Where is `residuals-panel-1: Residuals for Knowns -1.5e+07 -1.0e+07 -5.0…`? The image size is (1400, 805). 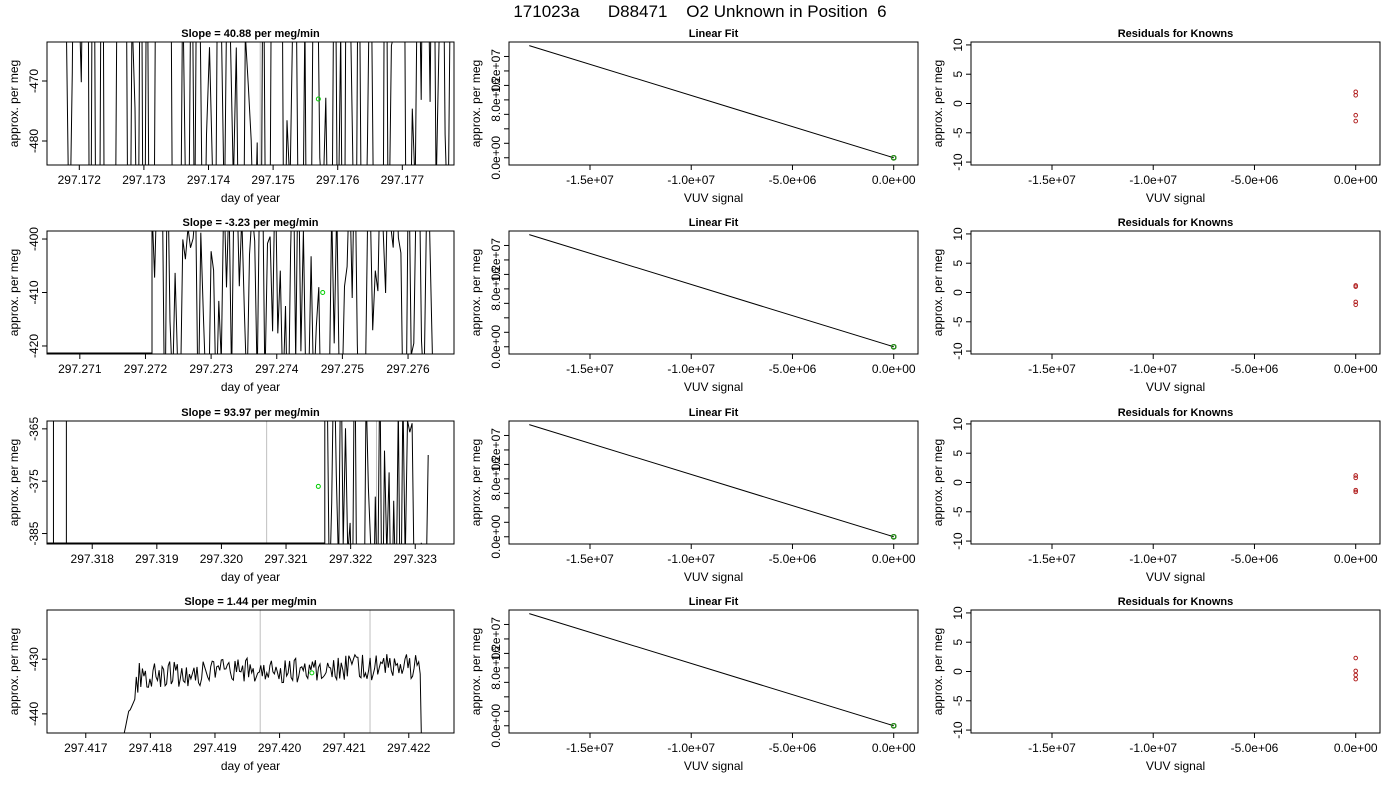
residuals-panel-1: Residuals for Knowns -1.5e+07 -1.0e+07 -5.0… is located at coordinates (1156, 116).